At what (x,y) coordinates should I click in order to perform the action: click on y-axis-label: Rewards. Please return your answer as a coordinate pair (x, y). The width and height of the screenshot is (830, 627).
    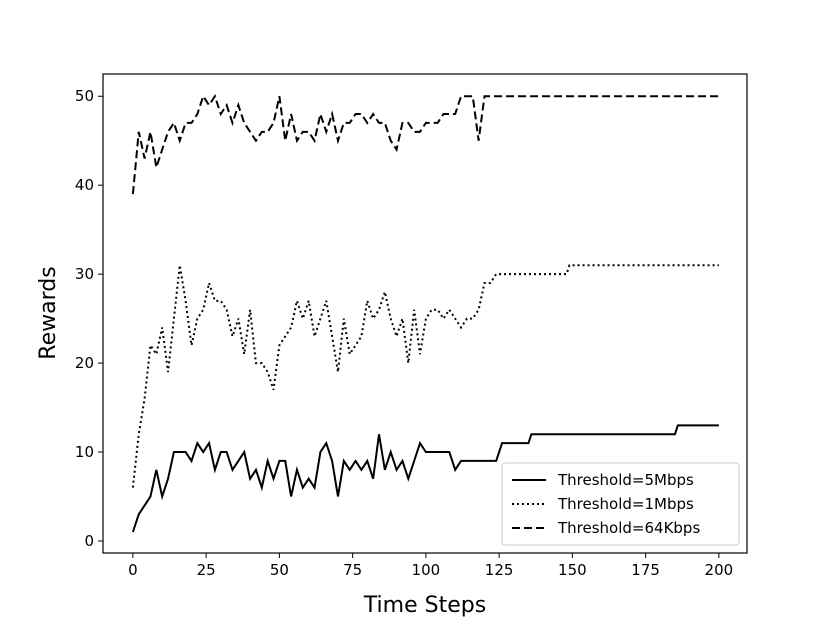
    Looking at the image, I should click on (48, 312).